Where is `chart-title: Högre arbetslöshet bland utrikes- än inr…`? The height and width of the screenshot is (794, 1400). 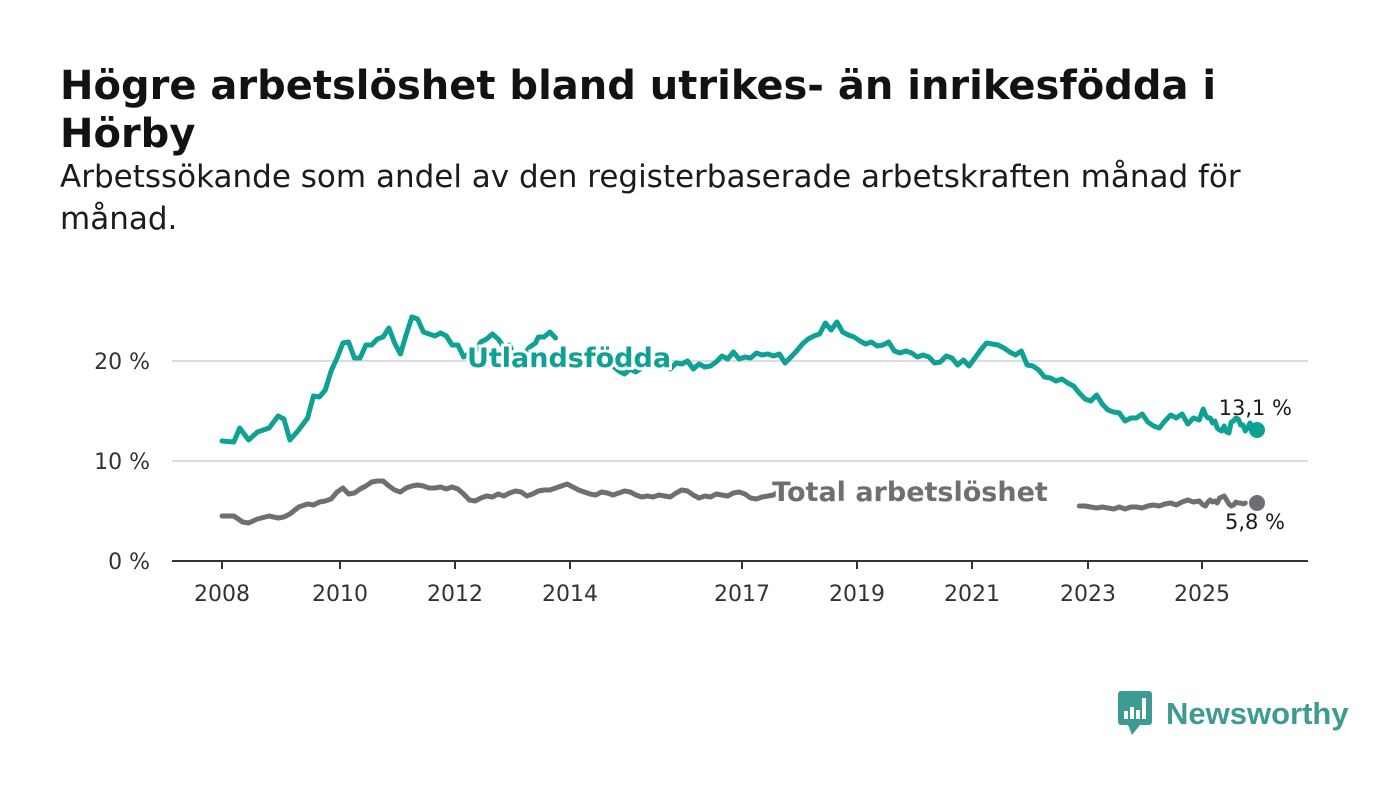
chart-title: Högre arbetslöshet bland utrikes- än inr… is located at coordinates (638, 110).